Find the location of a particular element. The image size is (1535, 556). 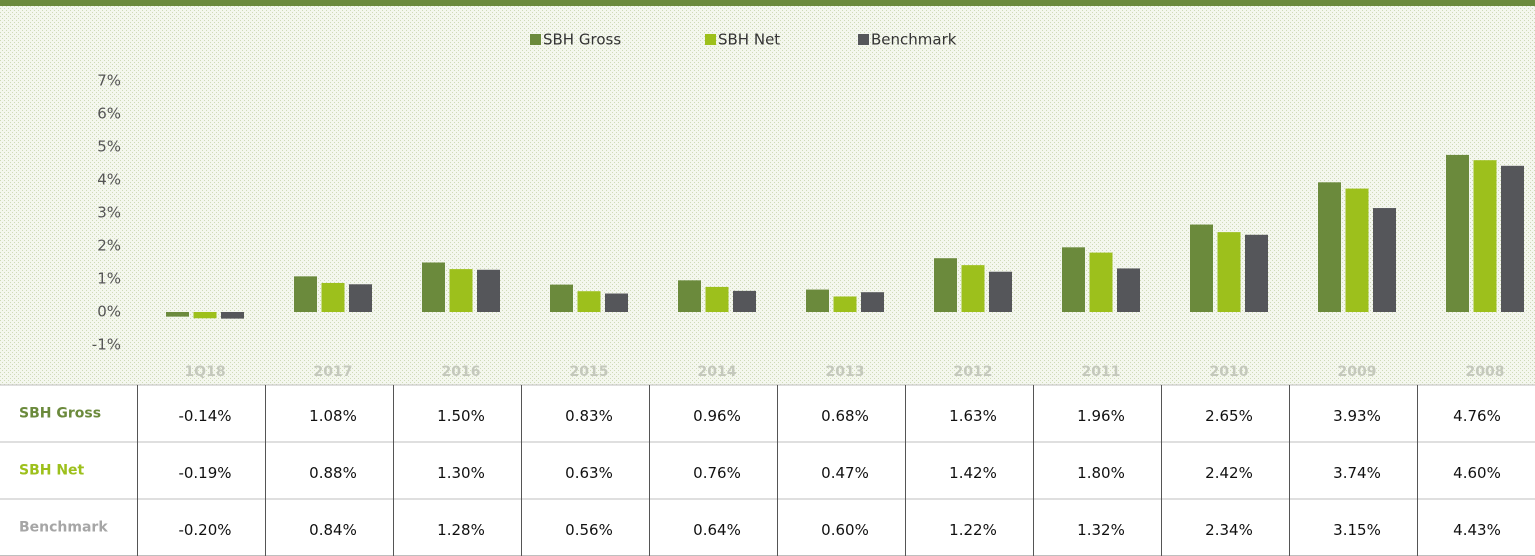

table-cell: 1.08% is located at coordinates (333, 416).